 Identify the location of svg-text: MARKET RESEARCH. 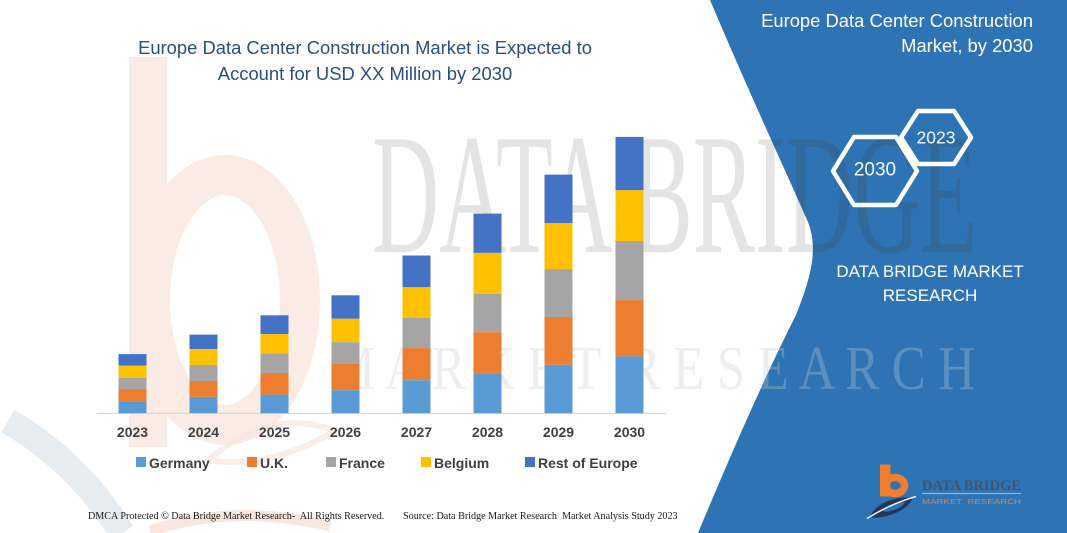
(971, 502).